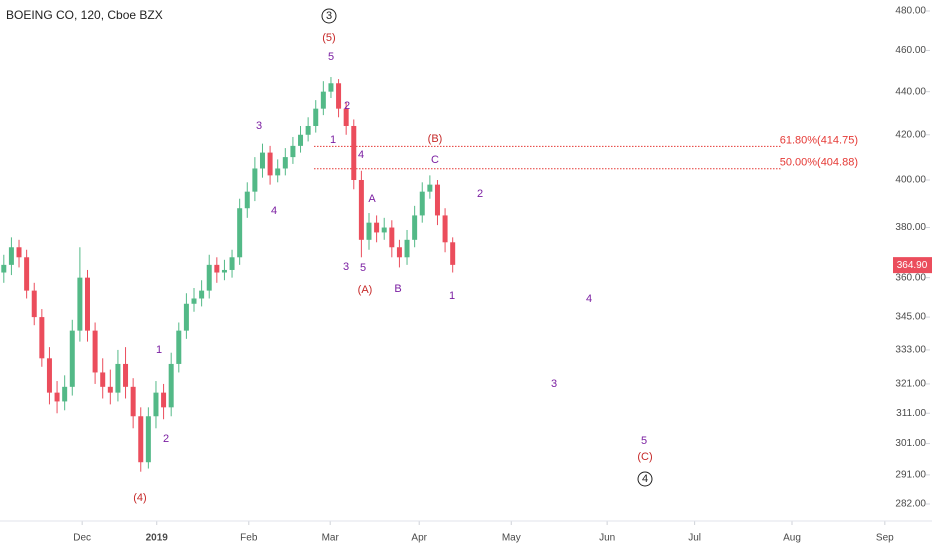  Describe the element at coordinates (331, 538) in the screenshot. I see `x-tick-label: Mar` at that location.